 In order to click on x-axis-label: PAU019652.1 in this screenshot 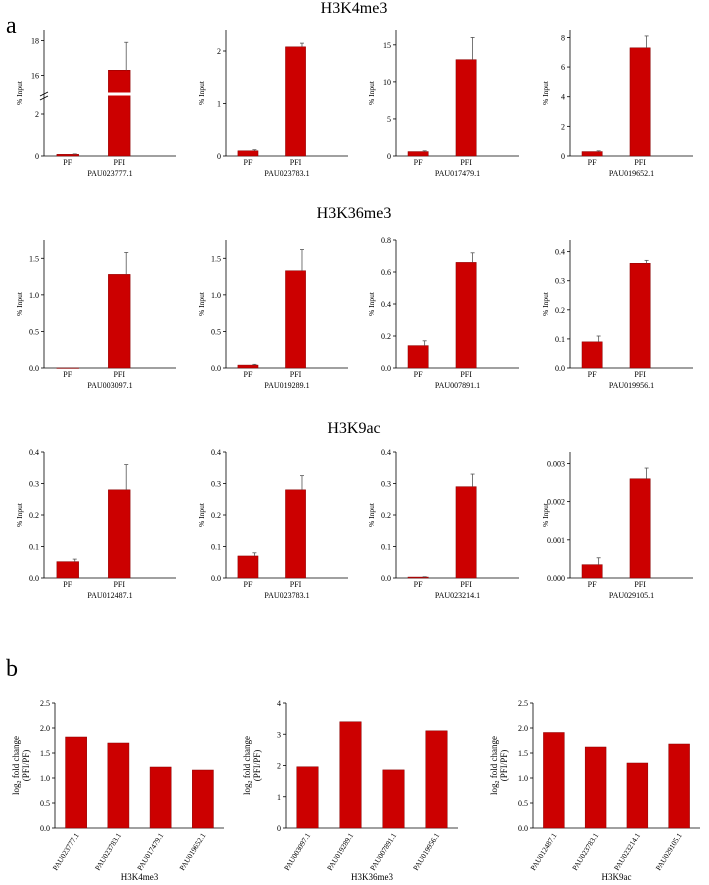, I will do `click(631, 173)`.